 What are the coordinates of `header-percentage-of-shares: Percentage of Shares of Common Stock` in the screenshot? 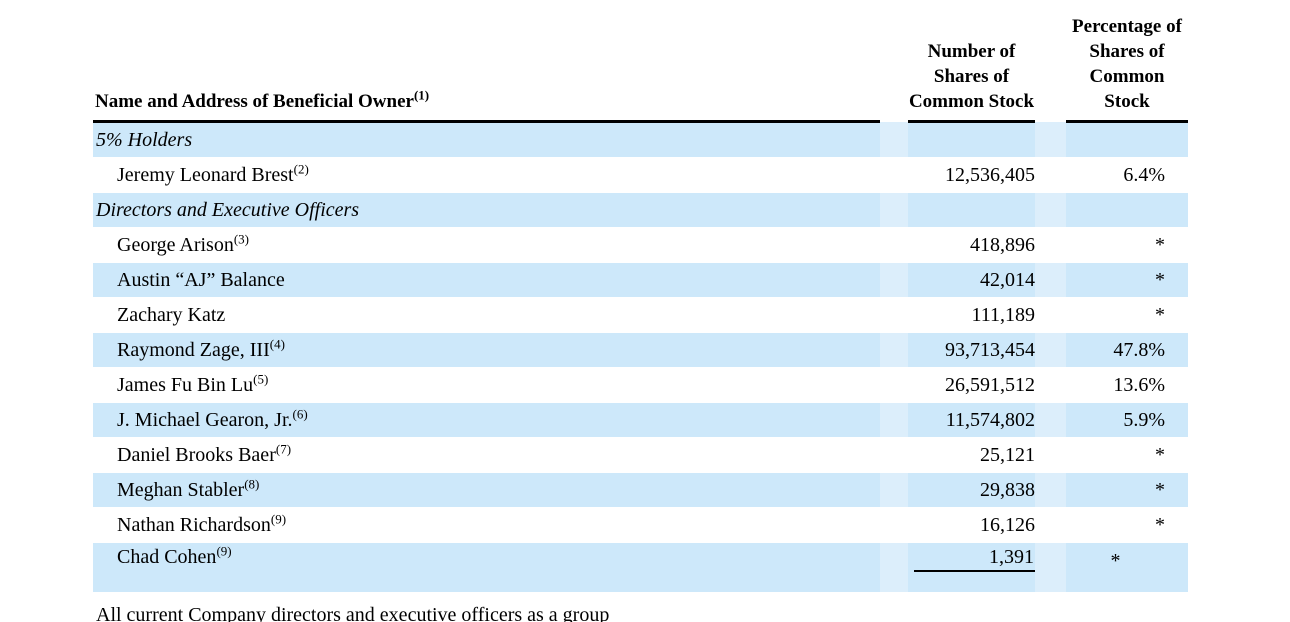 It's located at (1127, 61).